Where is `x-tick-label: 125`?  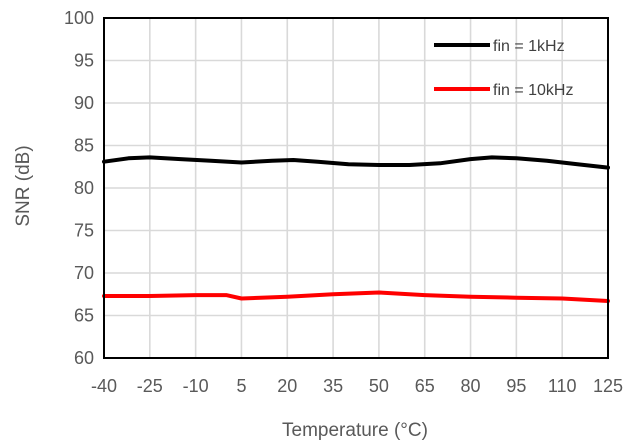 x-tick-label: 125 is located at coordinates (608, 386).